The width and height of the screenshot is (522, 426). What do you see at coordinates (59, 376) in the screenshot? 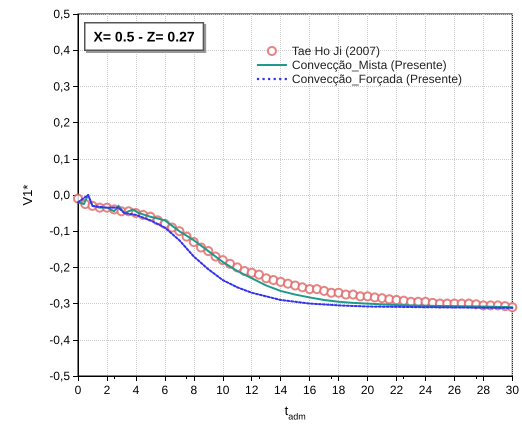
I see `y-tick-label: -0,5` at bounding box center [59, 376].